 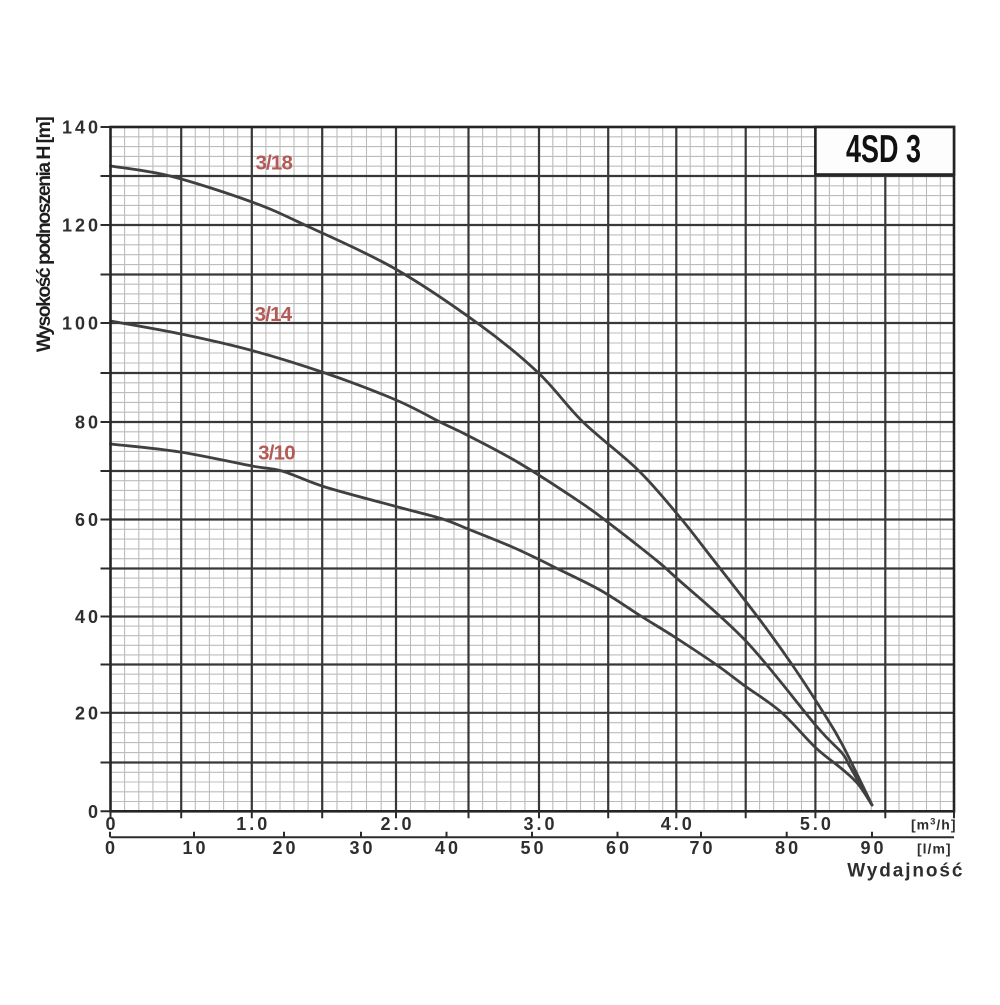 I want to click on svg-text: 30, so click(x=362, y=848).